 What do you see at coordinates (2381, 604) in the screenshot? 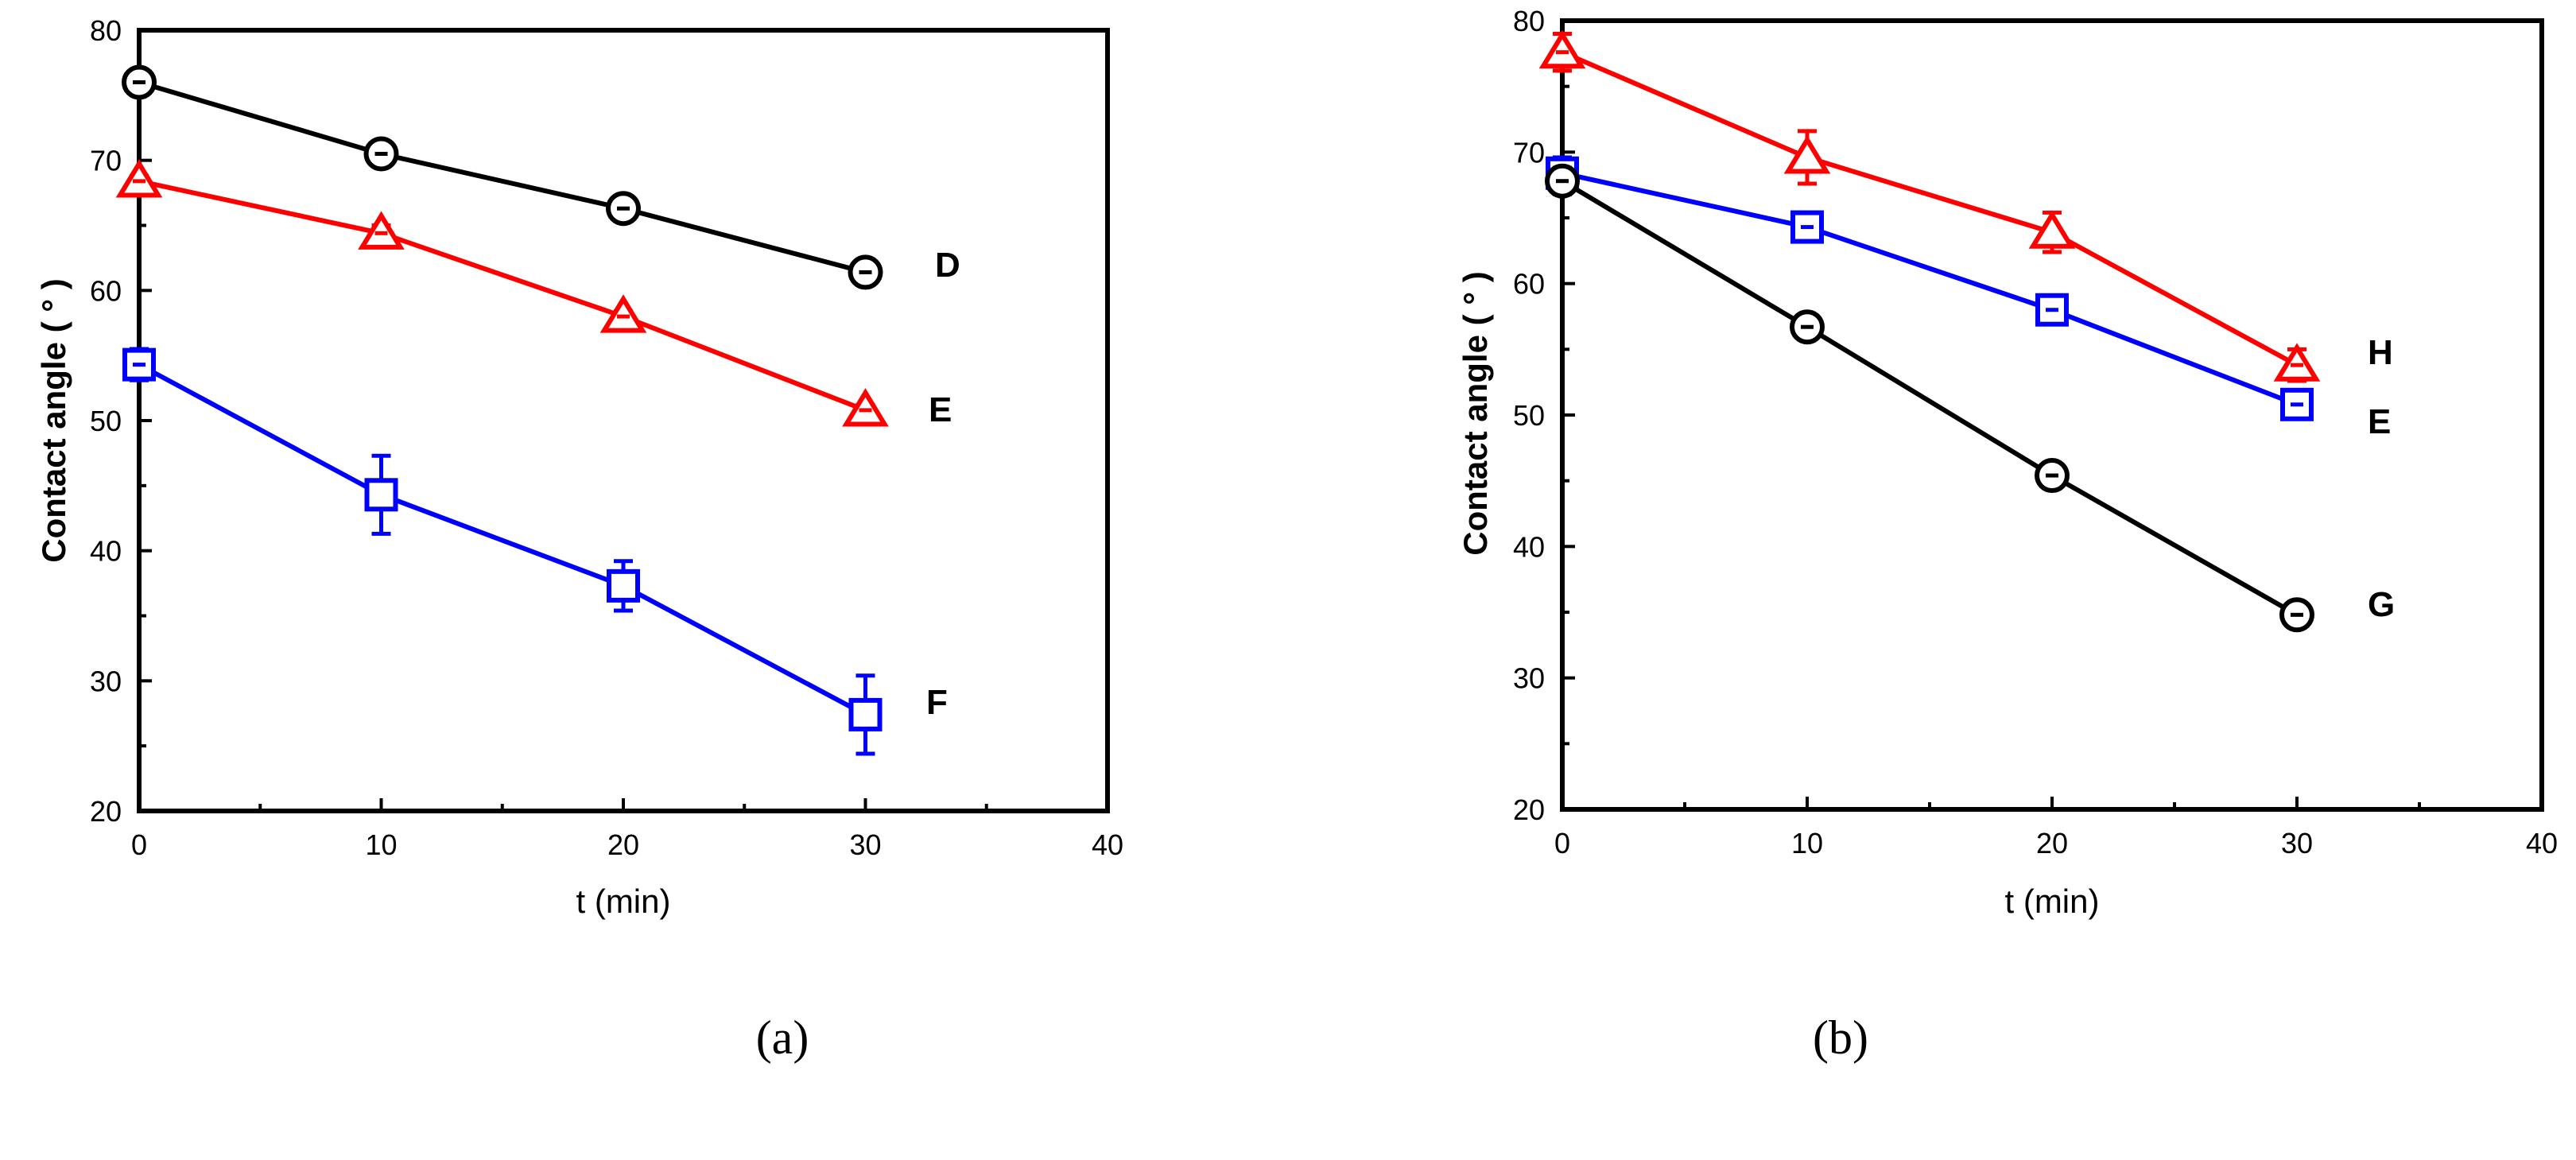
I see `series-label-G: G` at bounding box center [2381, 604].